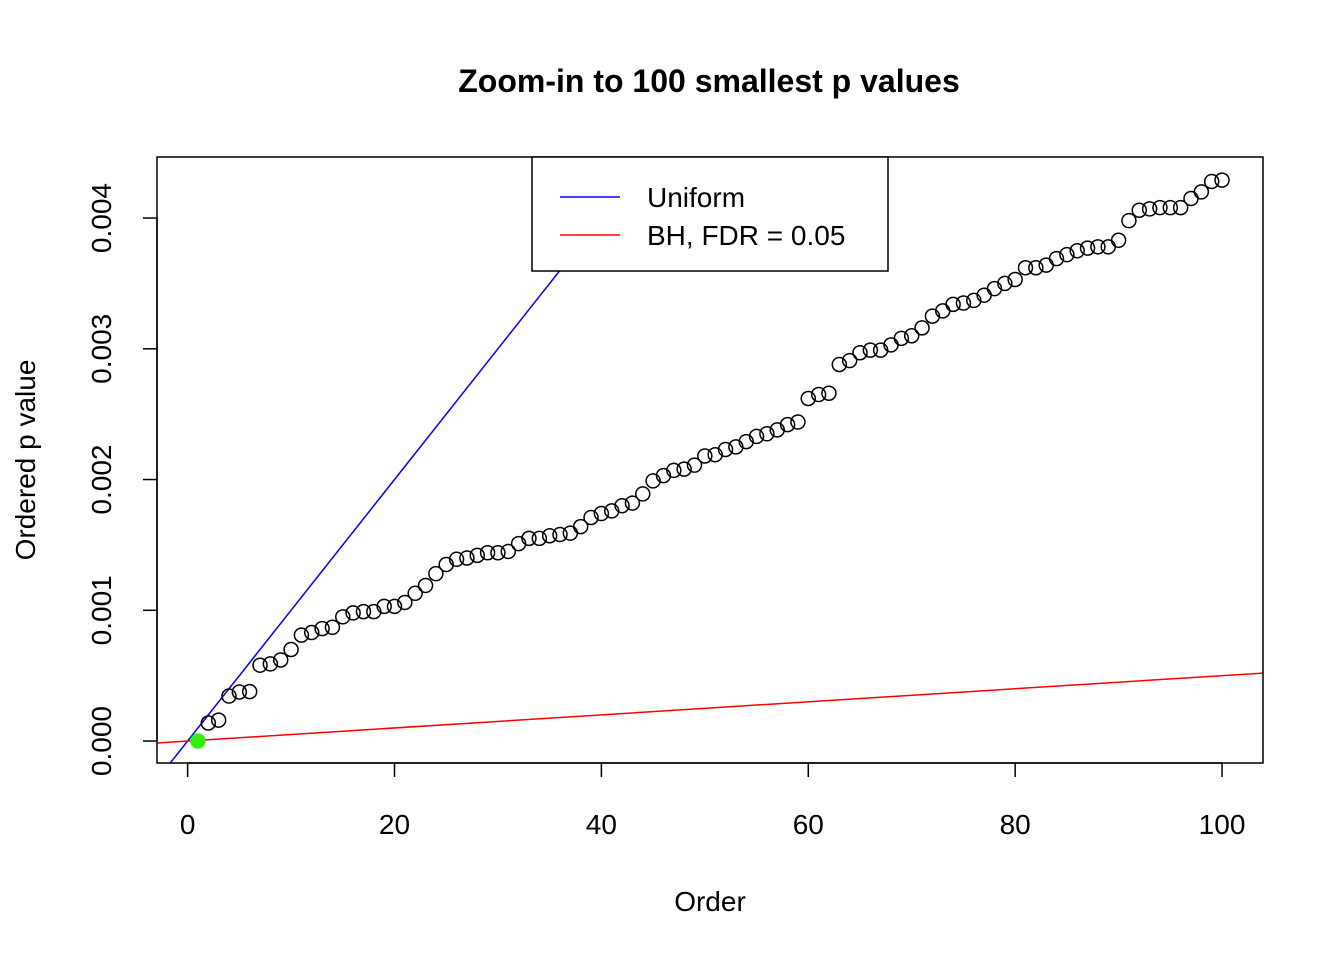  I want to click on x-axis-label: Order, so click(710, 901).